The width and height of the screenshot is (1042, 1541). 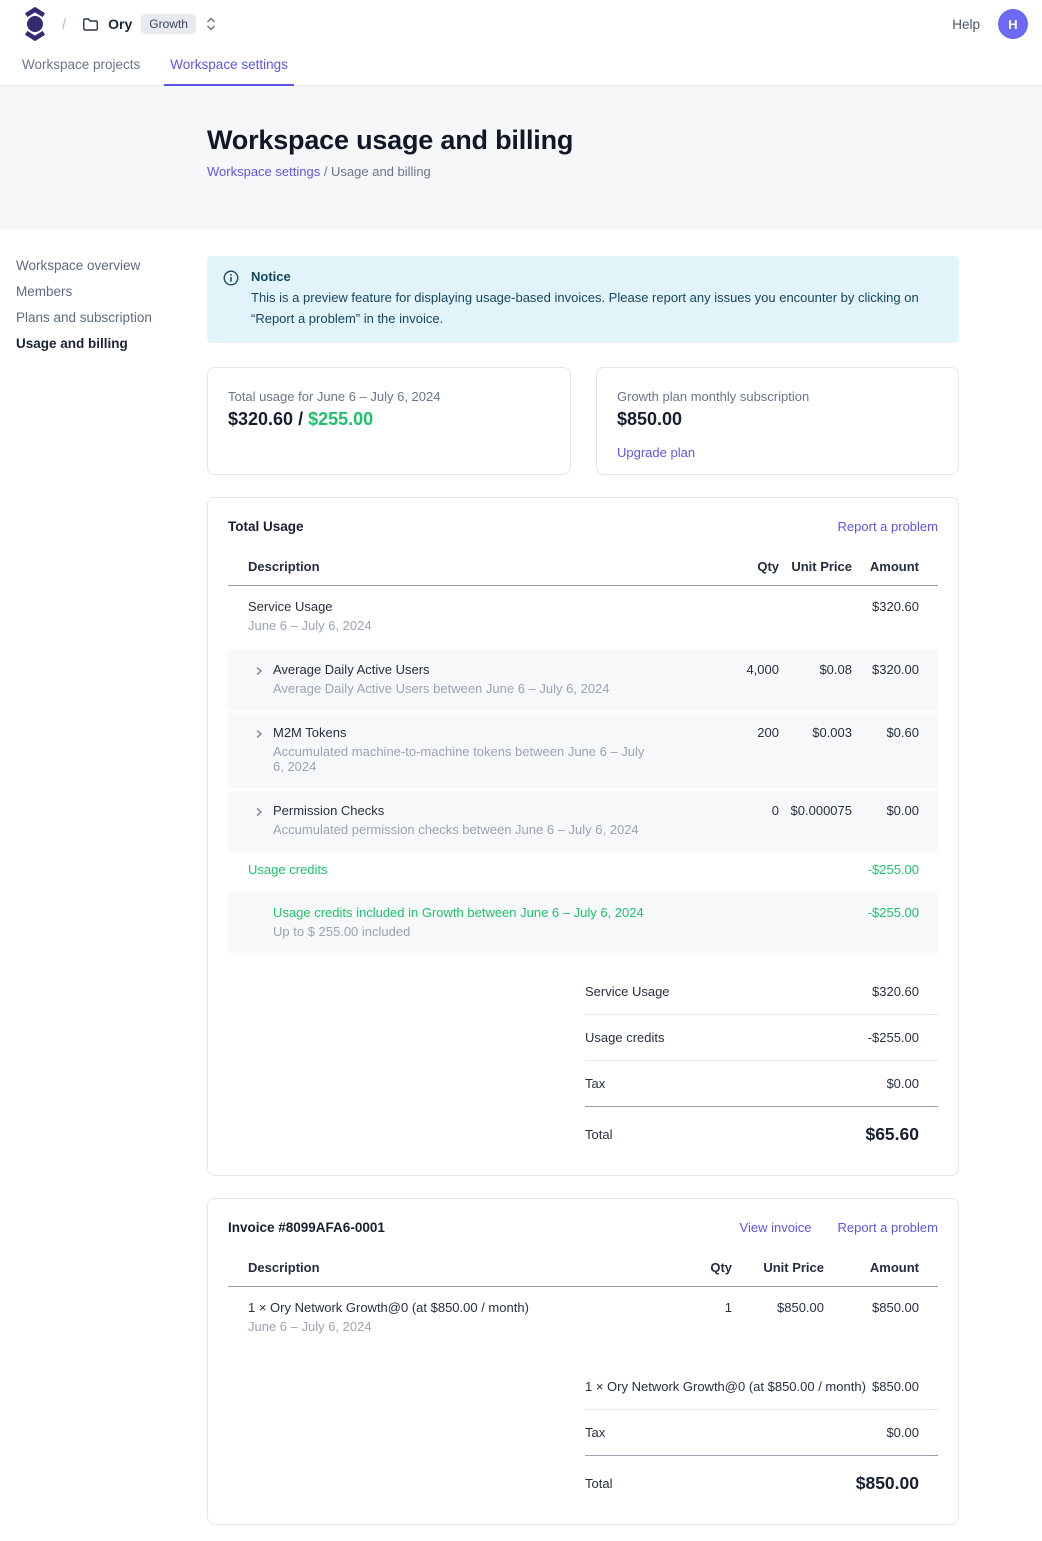 I want to click on totals-row-total: Total $65.60, so click(x=761, y=1131).